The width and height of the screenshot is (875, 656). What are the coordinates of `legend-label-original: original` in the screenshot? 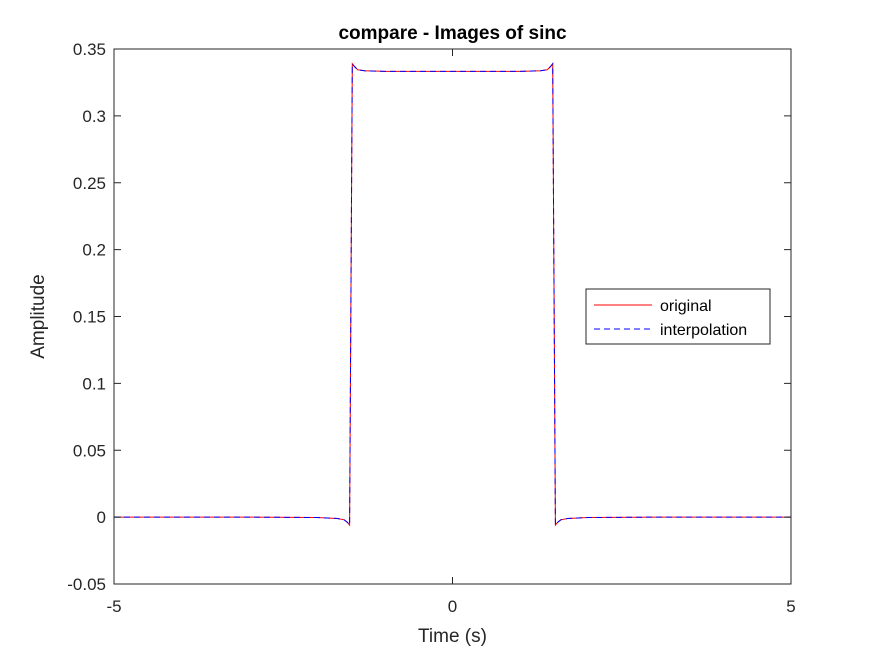 It's located at (686, 306).